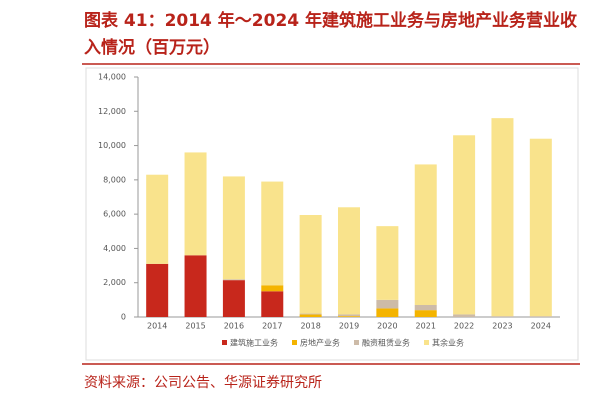 This screenshot has width=614, height=402. Describe the element at coordinates (114, 248) in the screenshot. I see `y-tick-label: 4,000` at that location.